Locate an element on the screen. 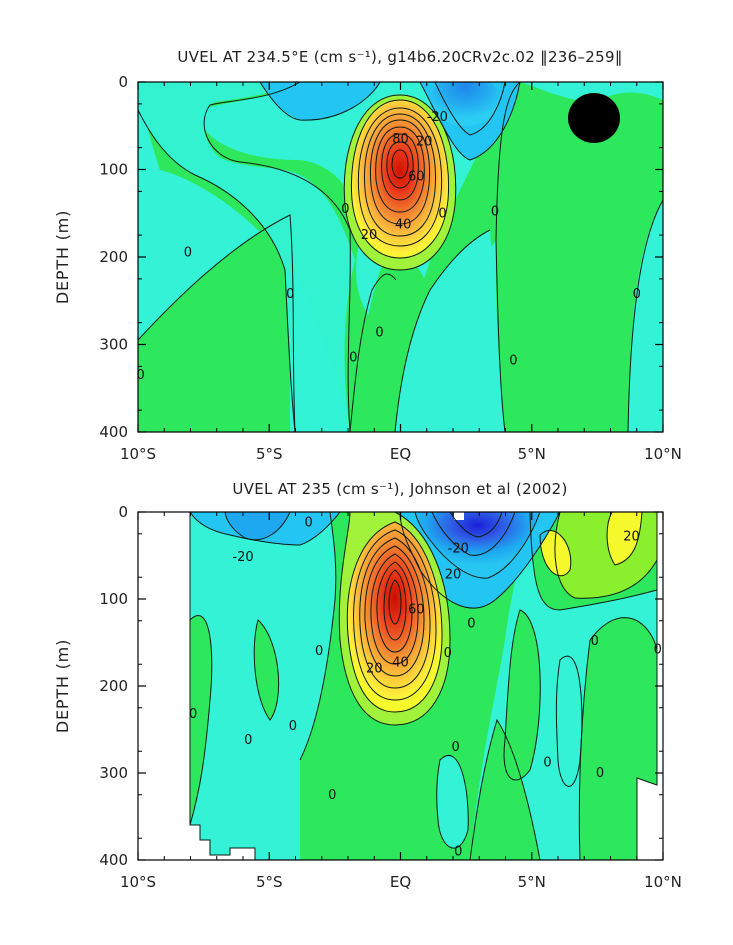 Image resolution: width=733 pixels, height=945 pixels. fill-band-cyan-west is located at coordinates (246, 257).